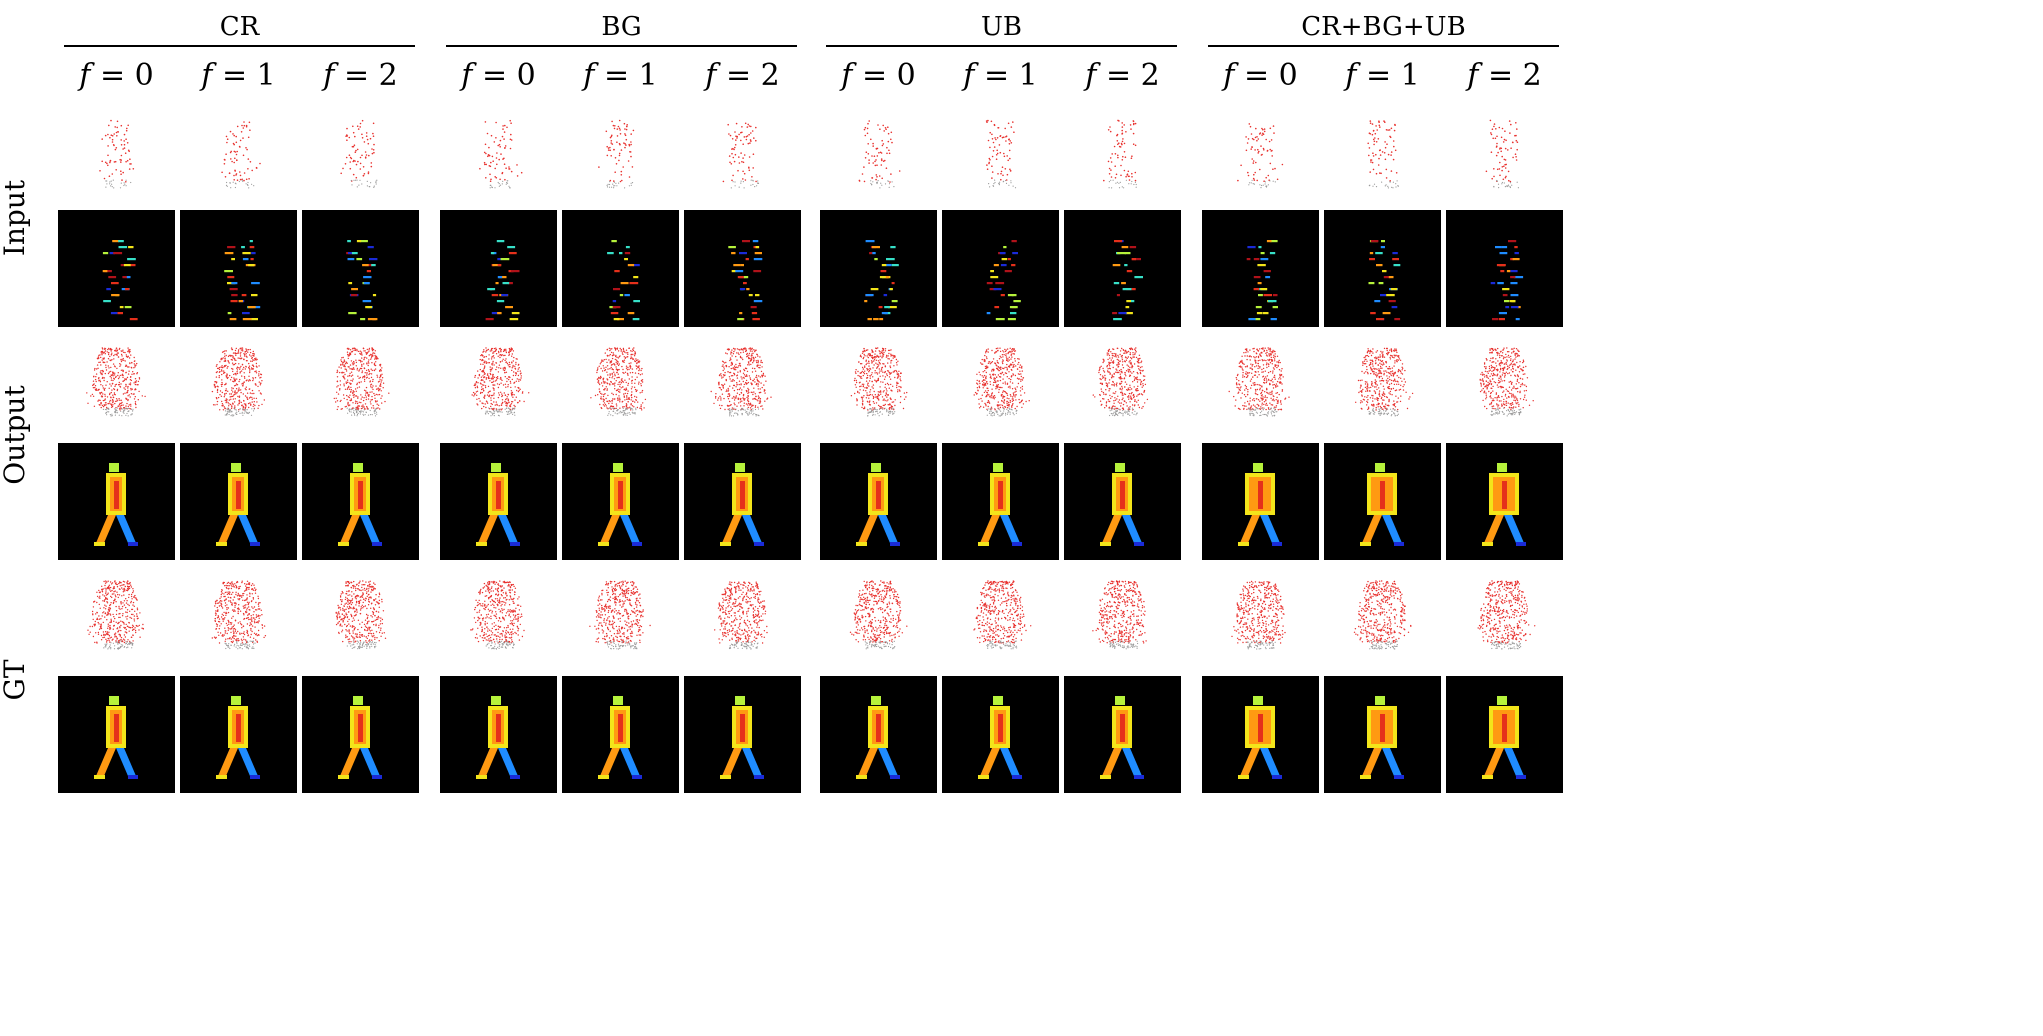 This screenshot has height=1036, width=2043. Describe the element at coordinates (248, 529) in the screenshot. I see `leg-right` at that location.